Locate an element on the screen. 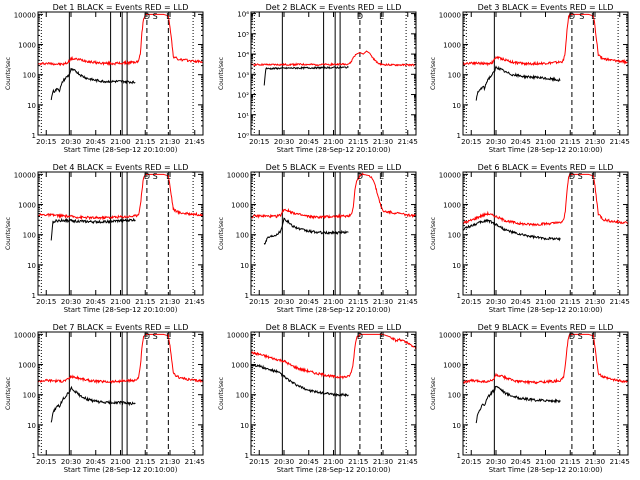  chart-title: Det 6 BLACK = Events RED = LLD is located at coordinates (546, 167).